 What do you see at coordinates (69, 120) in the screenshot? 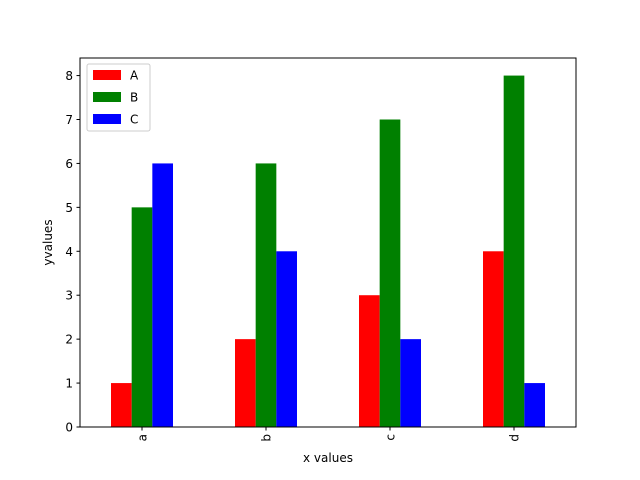
I see `y-tick-label: 7` at bounding box center [69, 120].